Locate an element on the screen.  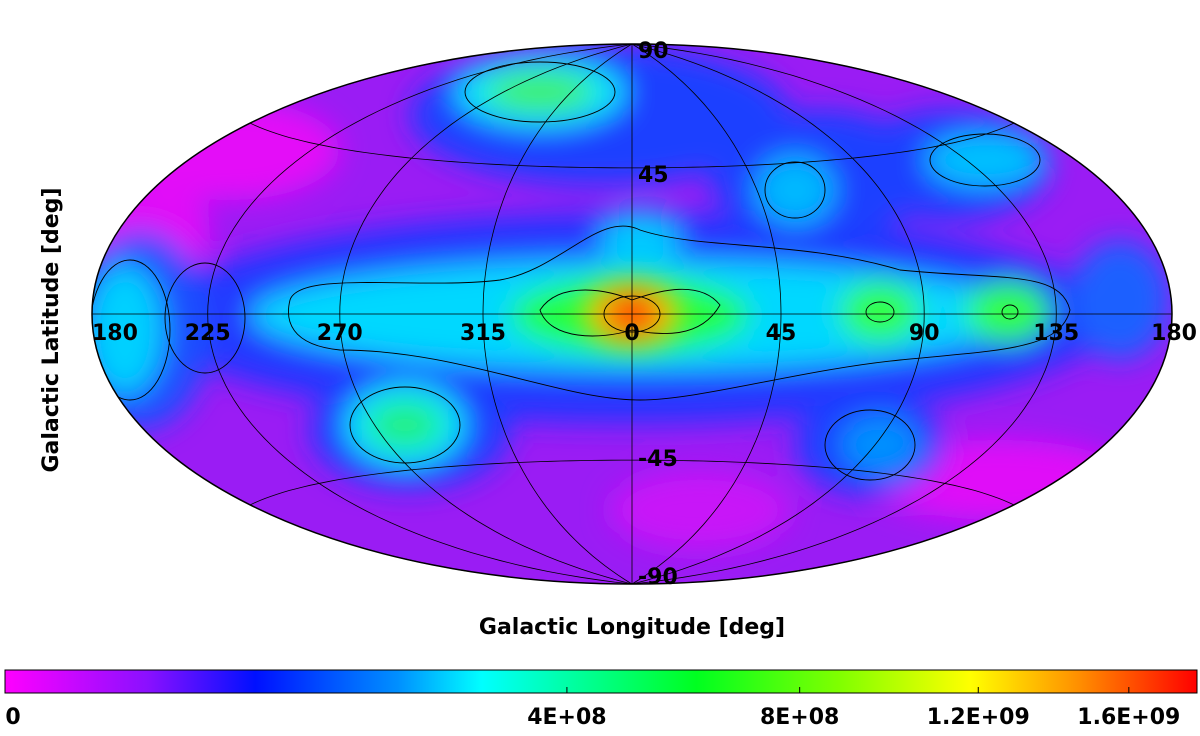
x-tick-label: 45 is located at coordinates (781, 333).